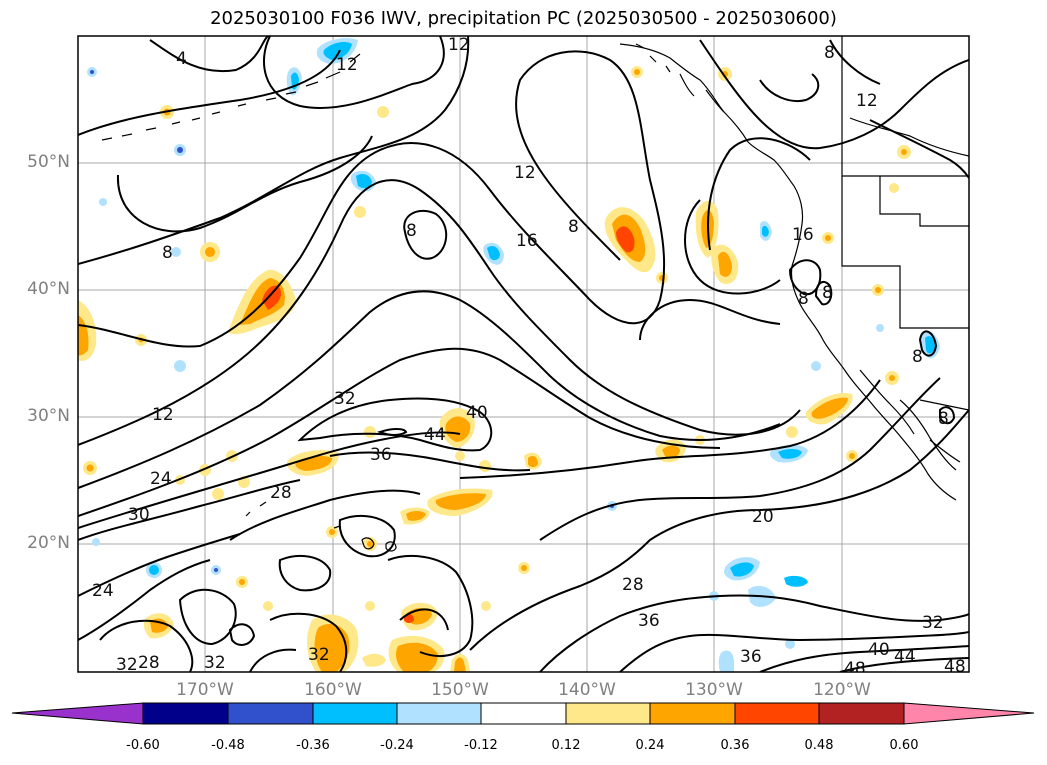 This screenshot has height=765, width=1047. What do you see at coordinates (397, 745) in the screenshot?
I see `colorbar-tick: -0.24` at bounding box center [397, 745].